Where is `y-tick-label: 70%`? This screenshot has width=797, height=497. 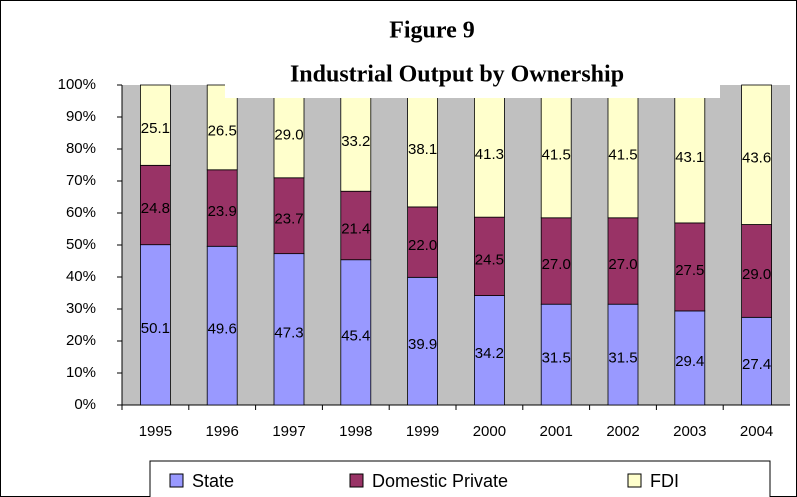 y-tick-label: 70% is located at coordinates (81, 180).